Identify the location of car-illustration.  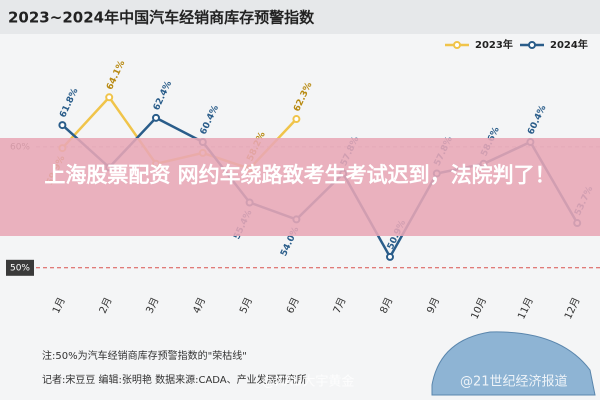
(513, 363).